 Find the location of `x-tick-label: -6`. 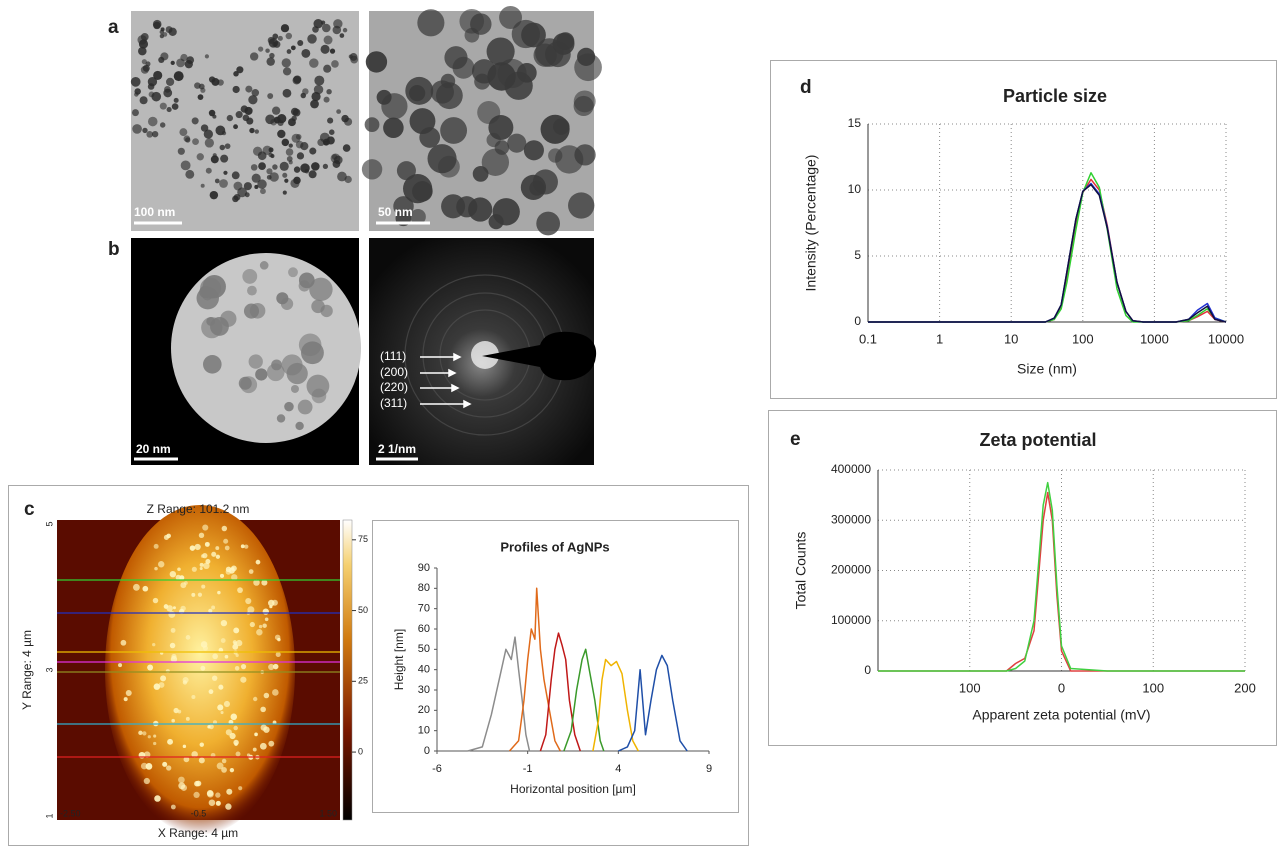

x-tick-label: -6 is located at coordinates (437, 769).